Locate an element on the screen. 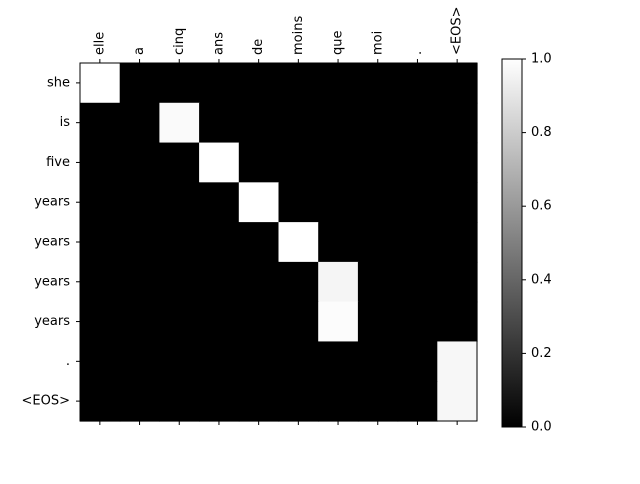 The image size is (640, 484). x-tick-label: que is located at coordinates (338, 43).